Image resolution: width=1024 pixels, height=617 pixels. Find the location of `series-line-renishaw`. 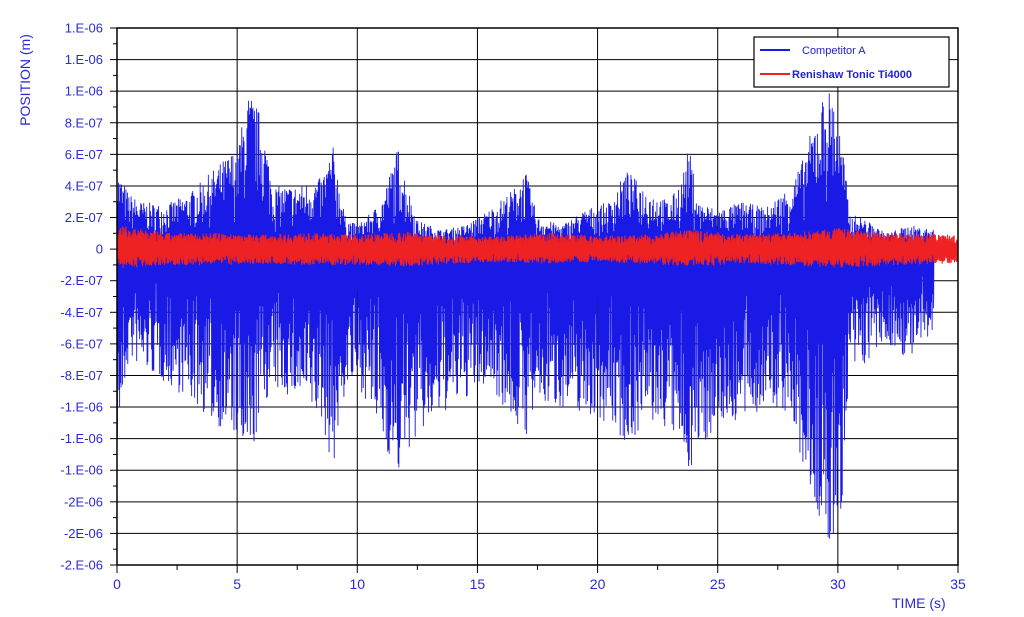

series-line-renishaw is located at coordinates (537, 247).